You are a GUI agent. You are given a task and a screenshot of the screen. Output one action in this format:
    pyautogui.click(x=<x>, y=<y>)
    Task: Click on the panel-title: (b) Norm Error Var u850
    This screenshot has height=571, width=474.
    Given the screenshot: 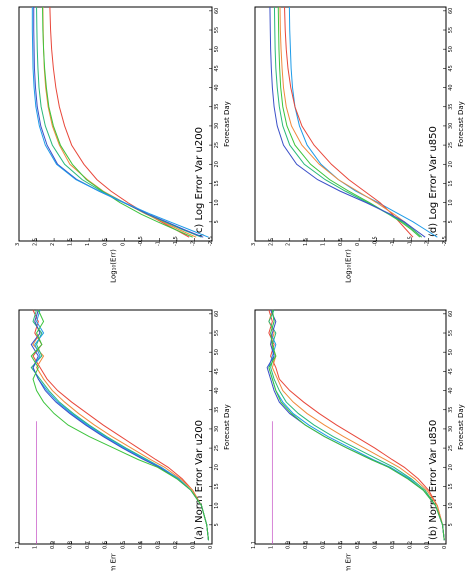 What is the action you would take?
    pyautogui.click(x=433, y=480)
    